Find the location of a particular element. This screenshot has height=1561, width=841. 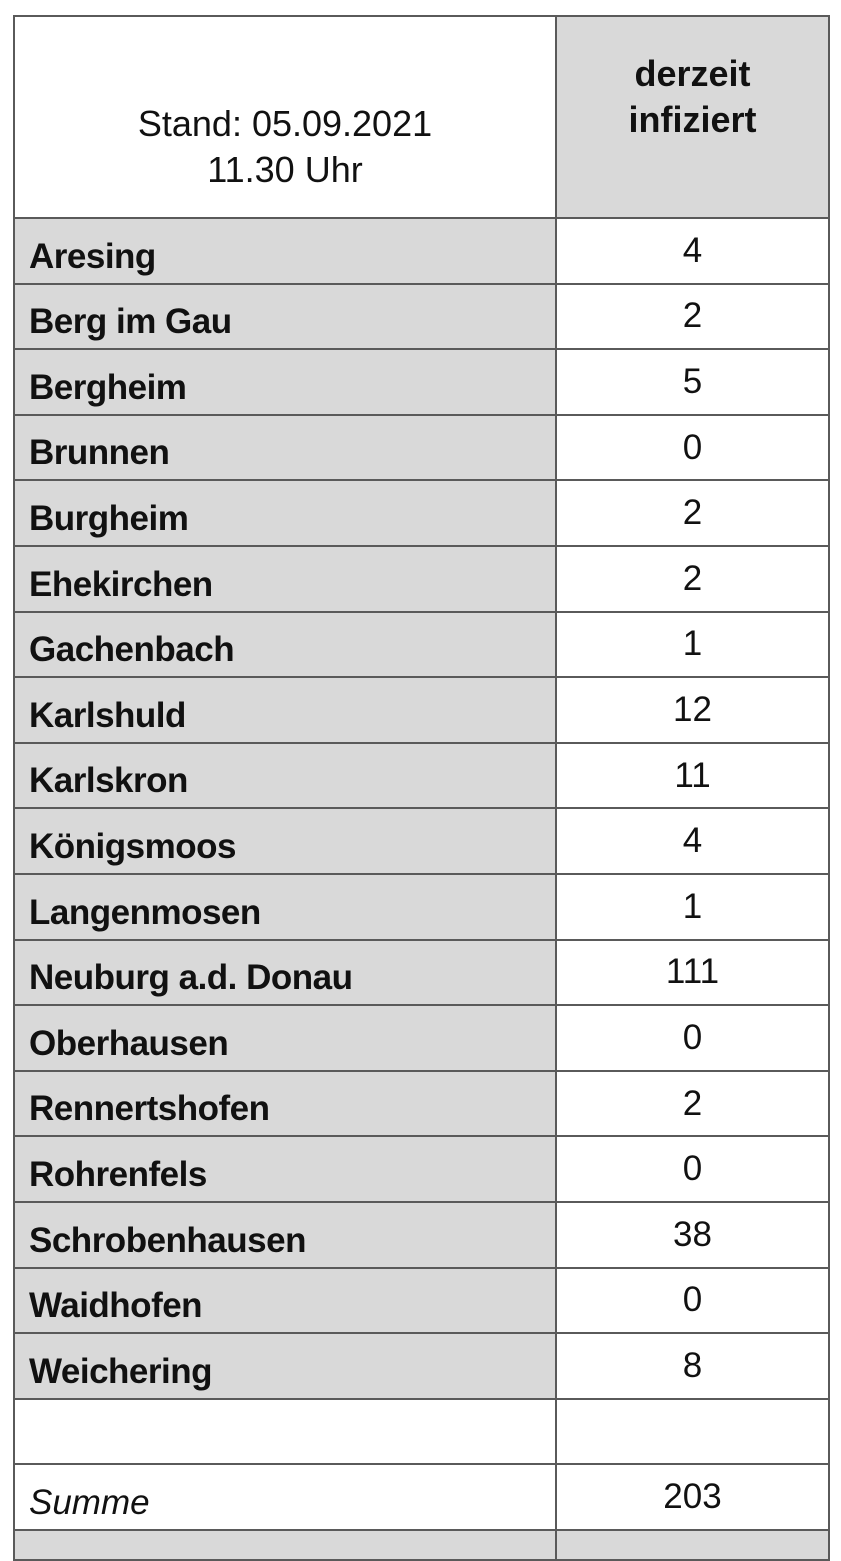

table-row: Schrobenhausen 38 is located at coordinates (421, 1234).